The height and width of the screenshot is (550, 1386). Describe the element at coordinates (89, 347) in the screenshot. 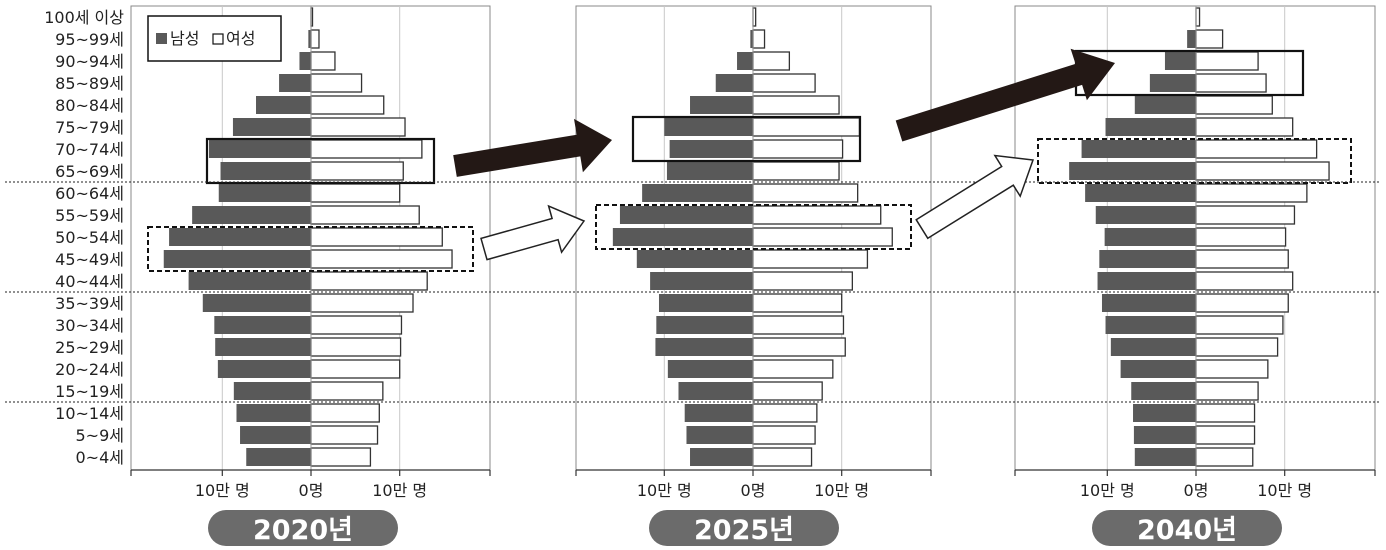

I see `age-label: 25~29세` at that location.